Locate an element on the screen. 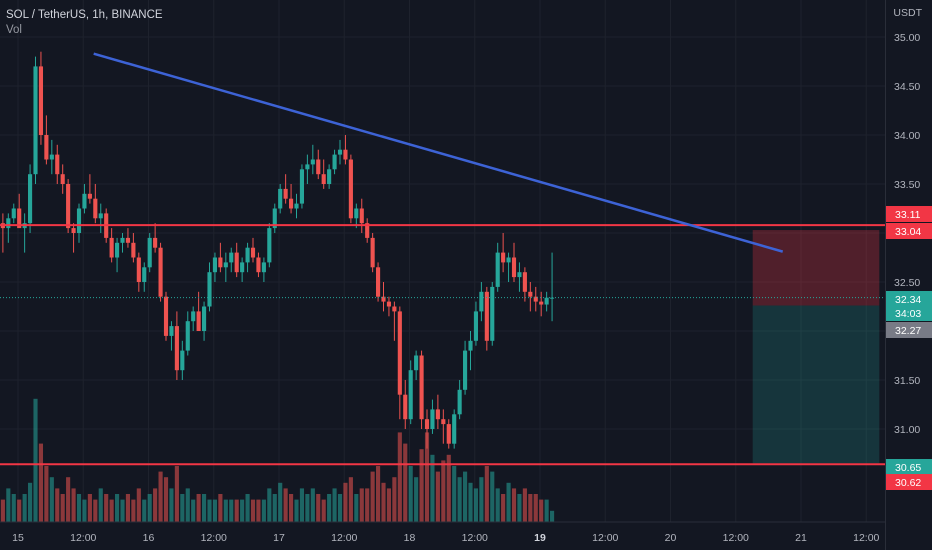 Image resolution: width=932 pixels, height=550 pixels. short-position-tool is located at coordinates (816, 347).